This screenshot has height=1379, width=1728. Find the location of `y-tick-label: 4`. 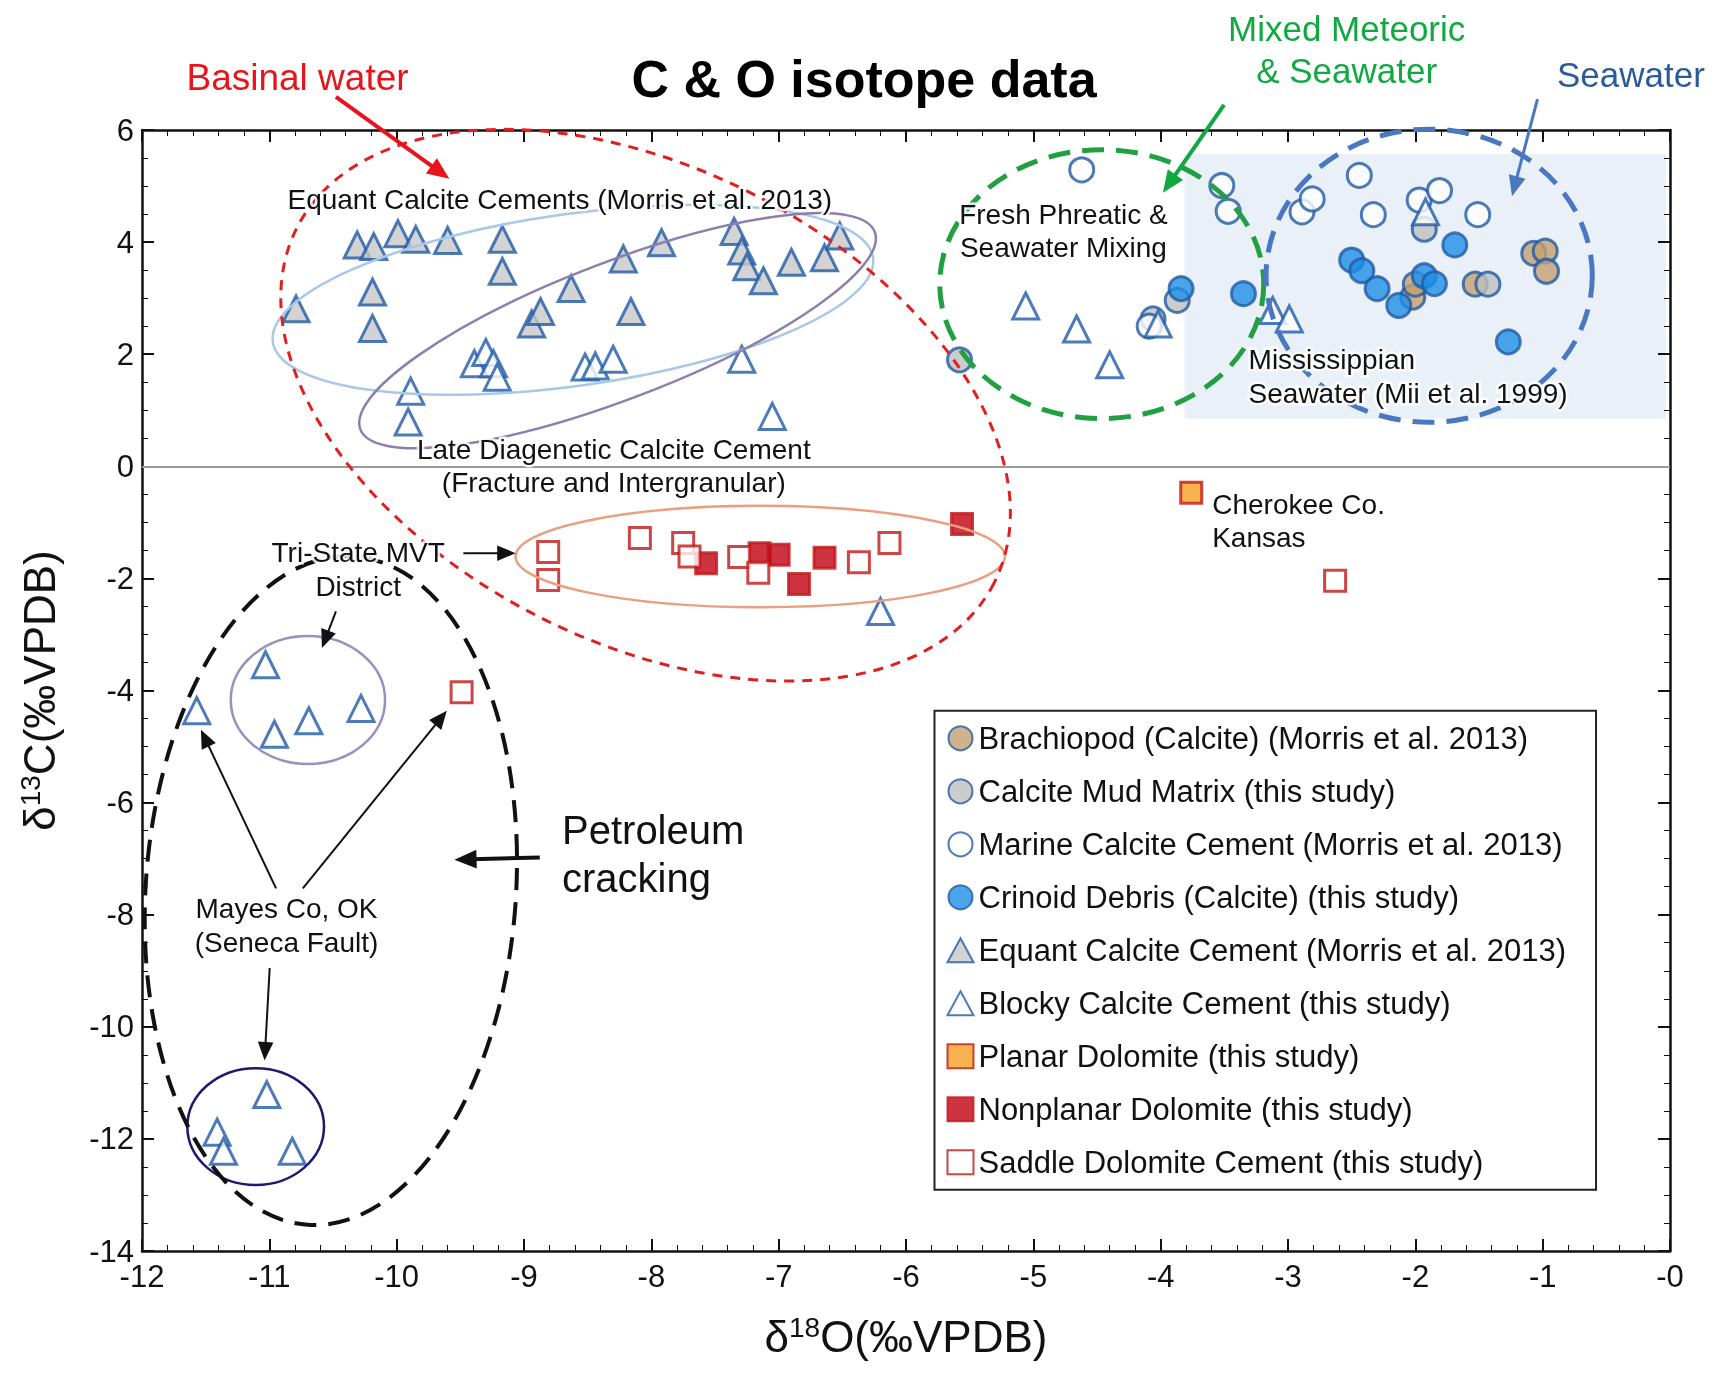

y-tick-label: 4 is located at coordinates (125, 242).